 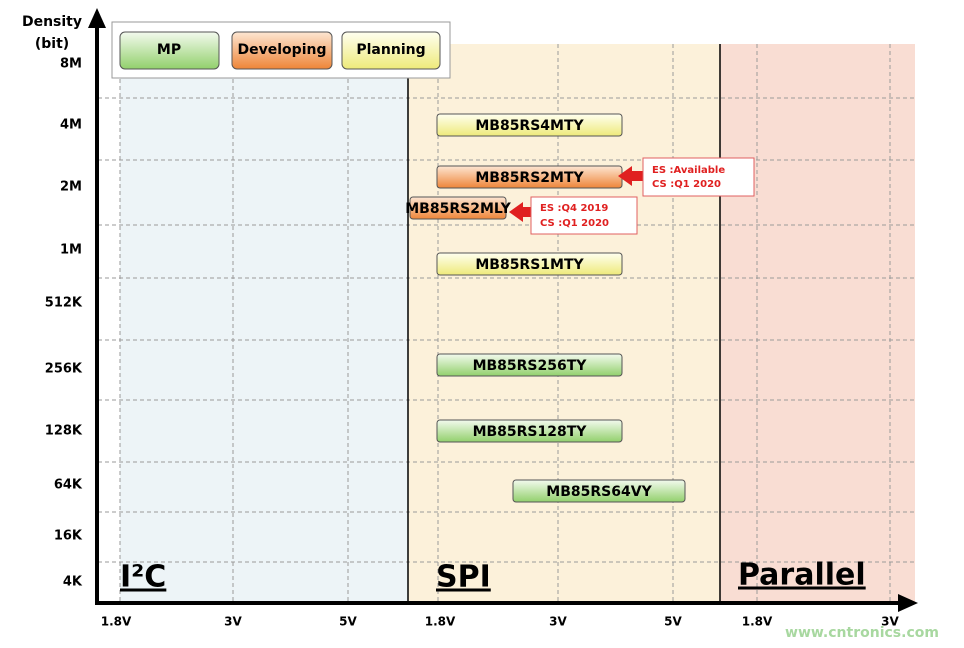 I want to click on legend-planning, so click(x=391, y=50).